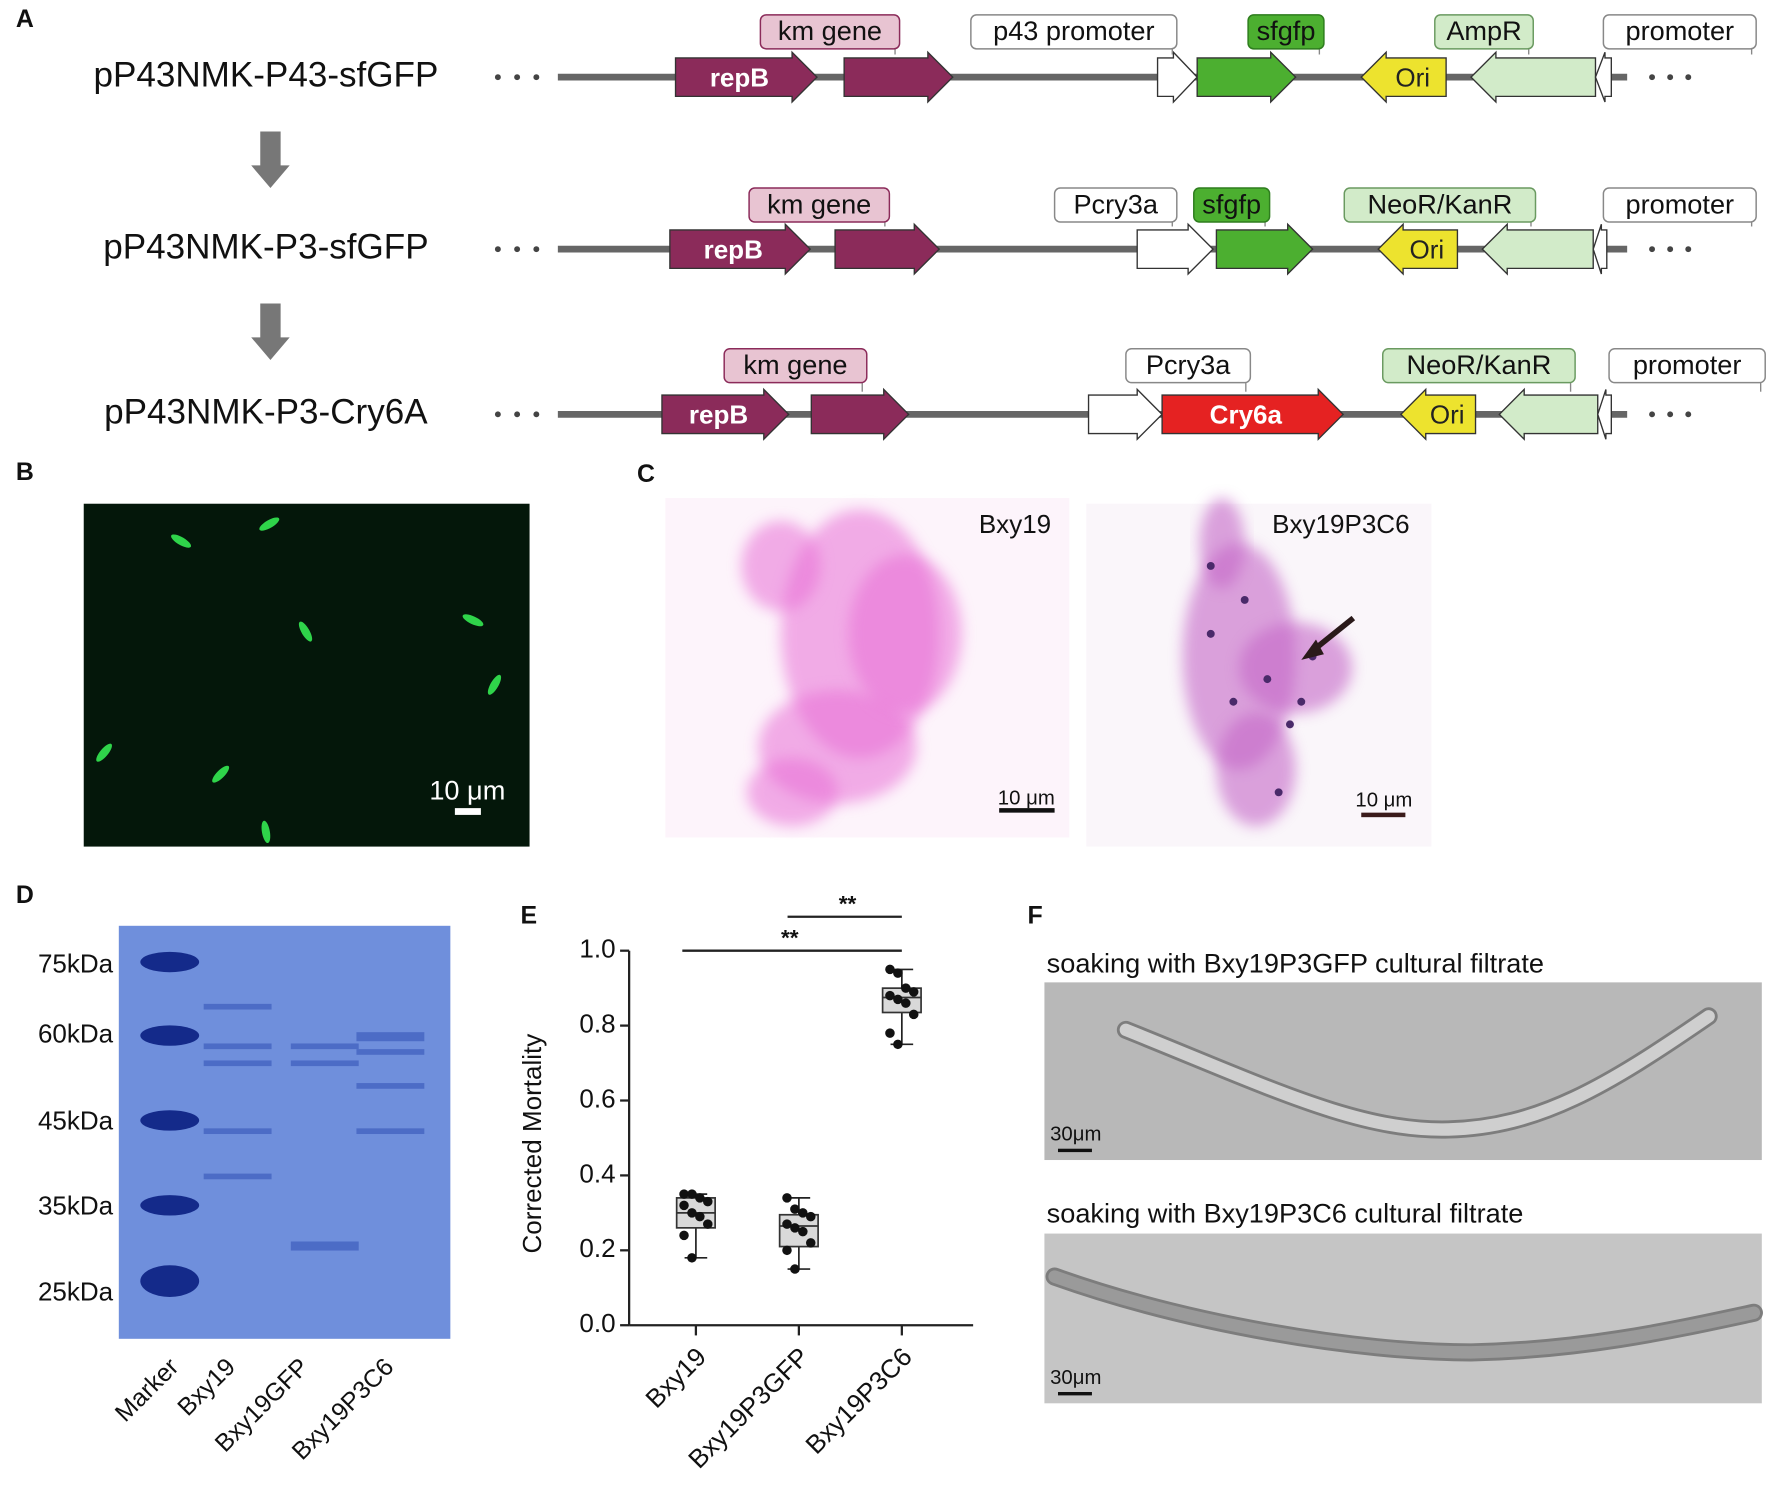 This screenshot has width=1772, height=1511. I want to click on down-arrow, so click(270, 332).